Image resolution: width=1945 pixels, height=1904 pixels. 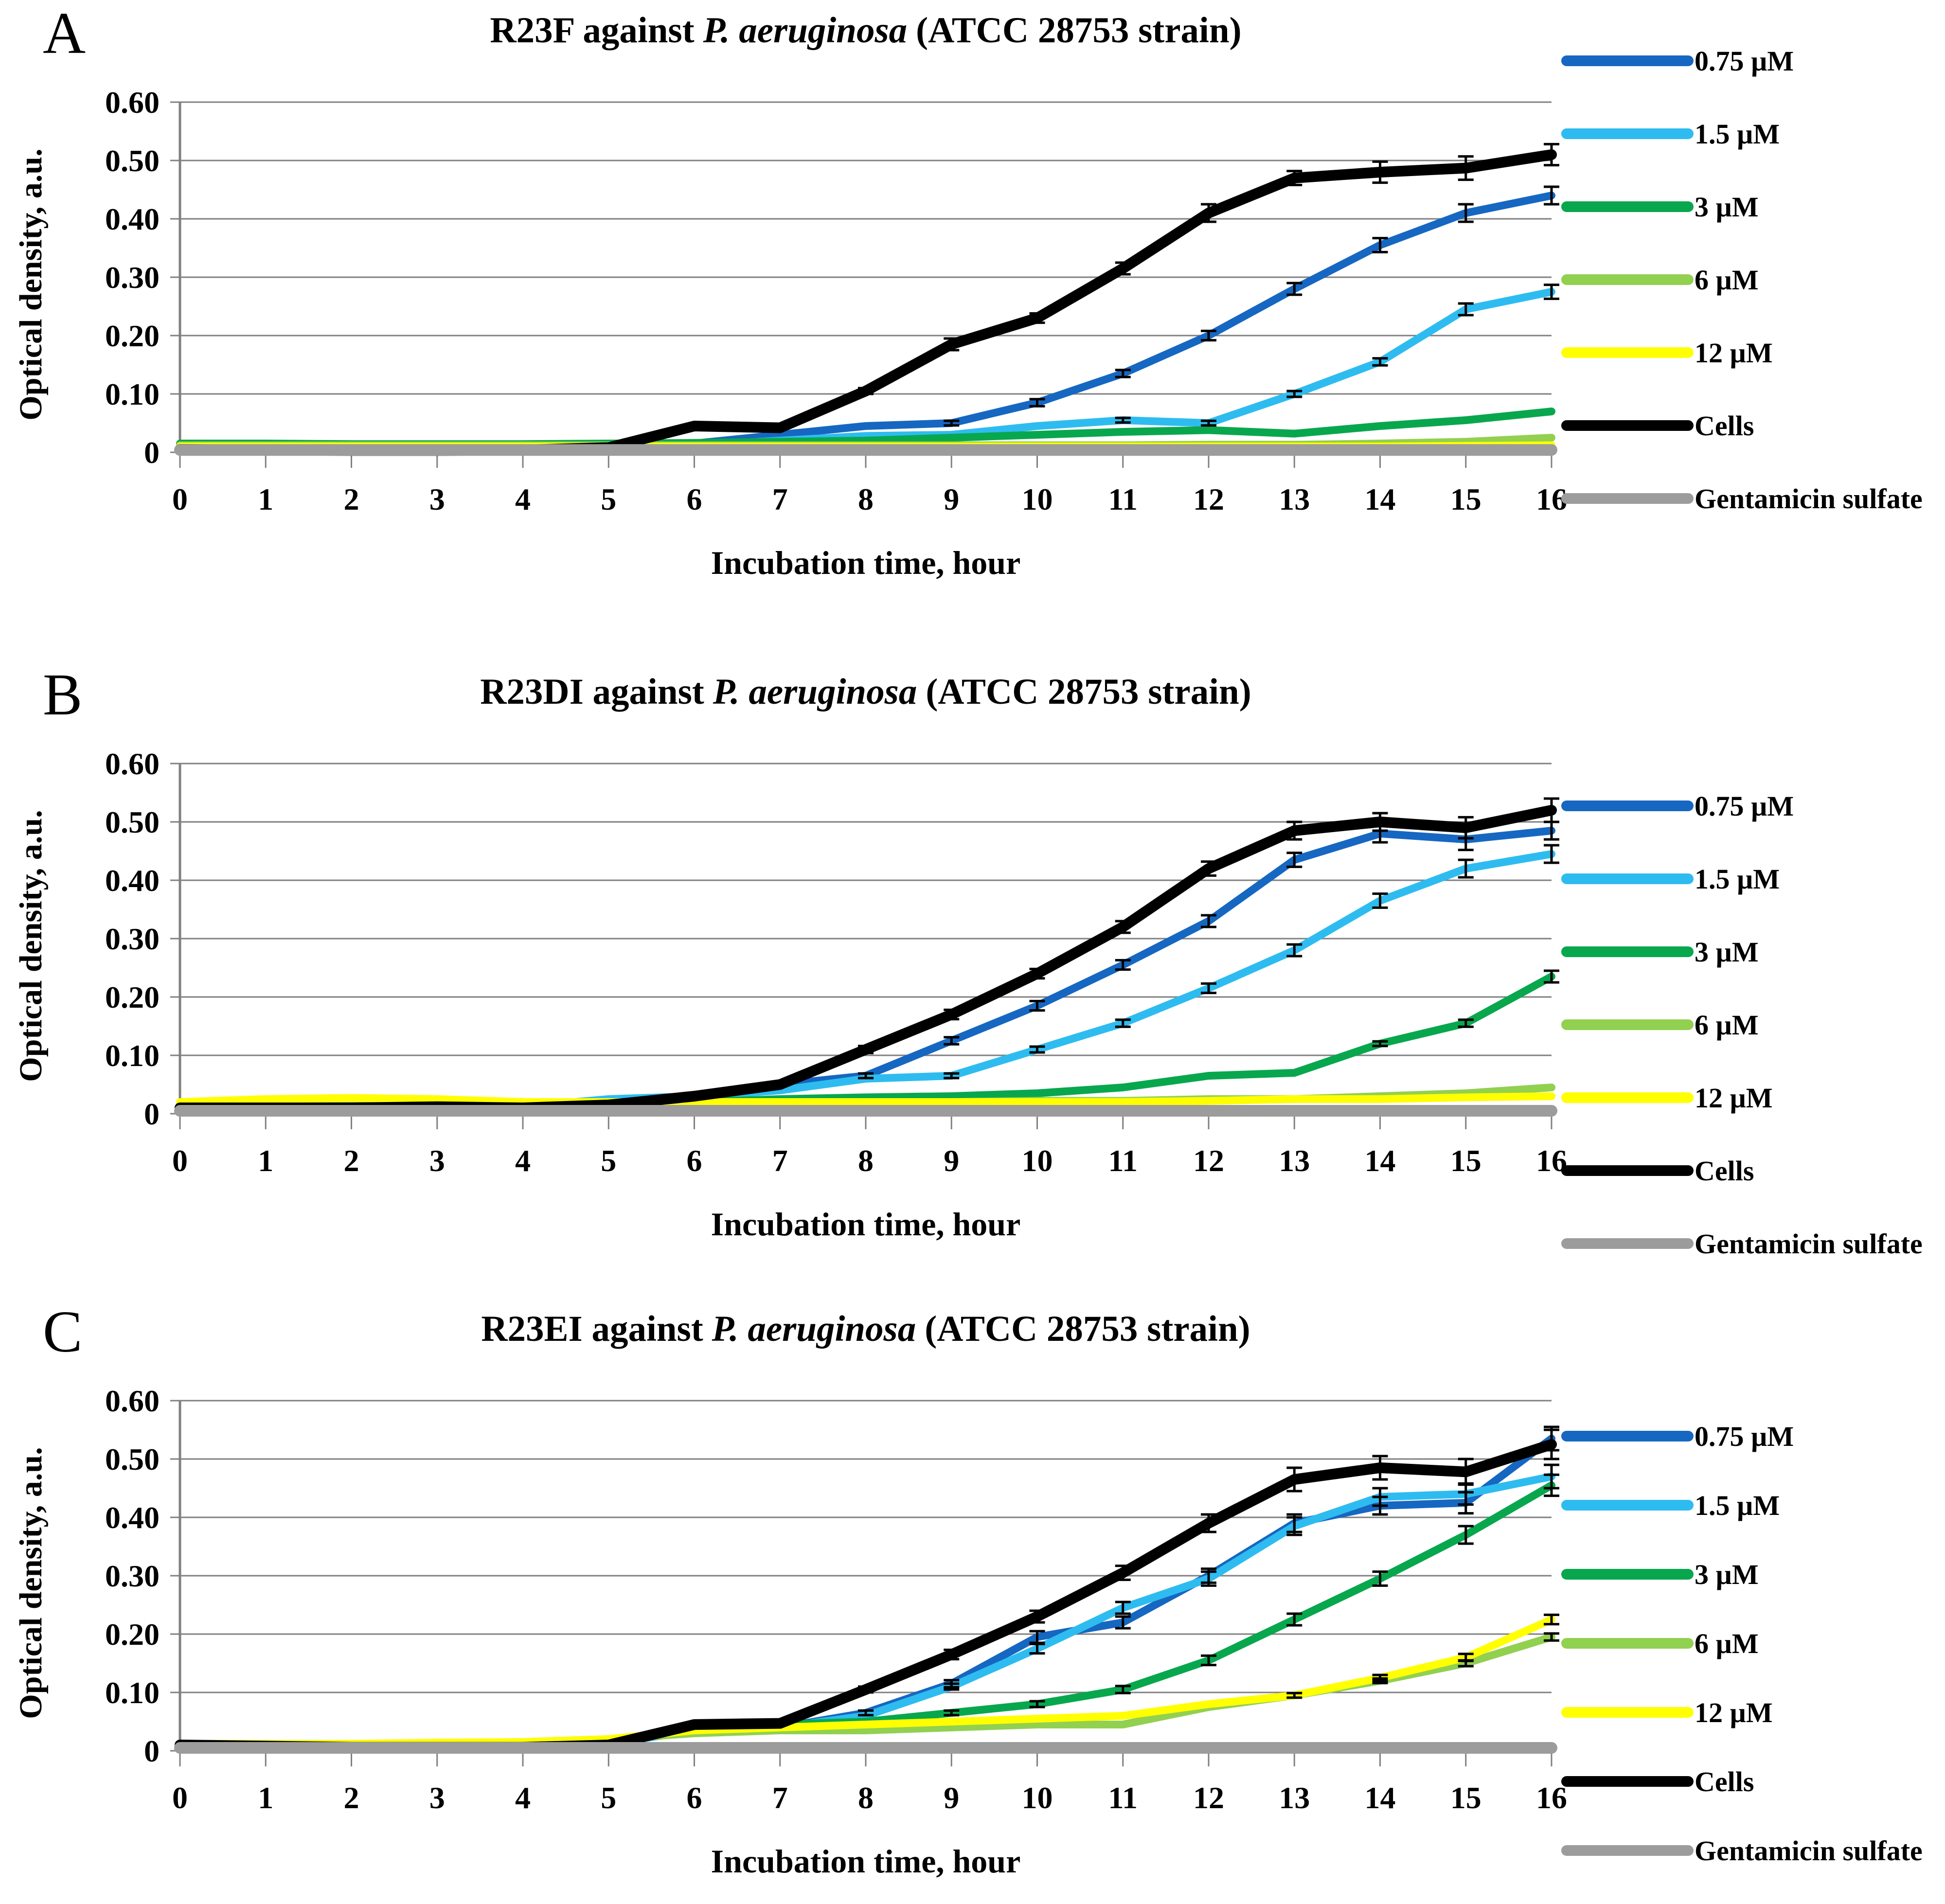 I want to click on svg-text: 0.20, so click(x=133, y=336).